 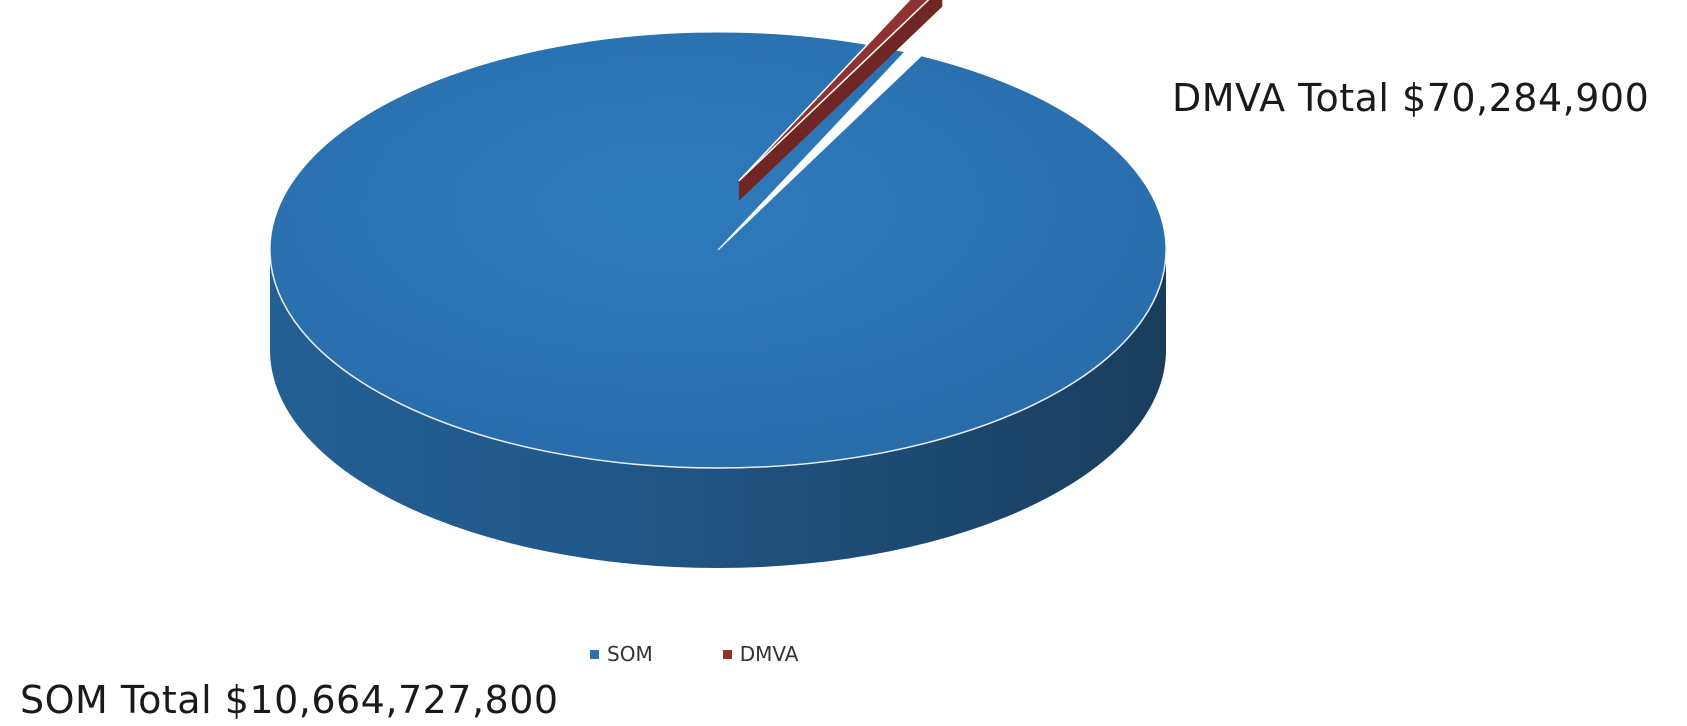 What do you see at coordinates (727, 654) in the screenshot?
I see `legend-swatch-dmva` at bounding box center [727, 654].